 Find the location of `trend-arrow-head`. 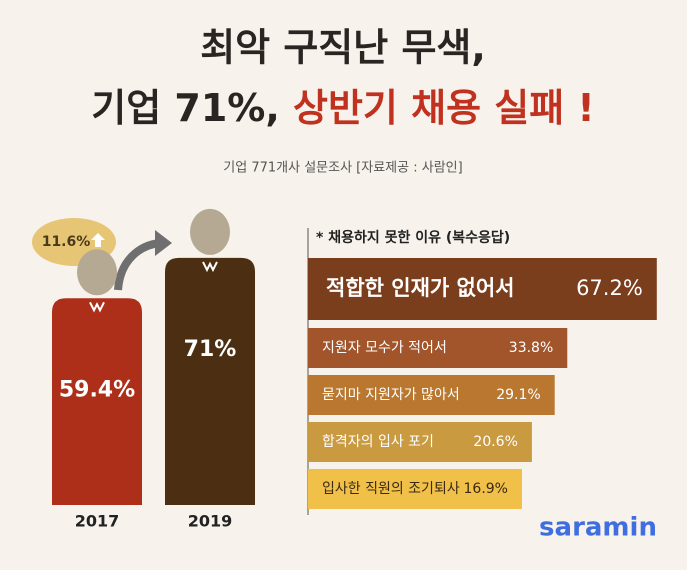

trend-arrow-head is located at coordinates (163, 243).